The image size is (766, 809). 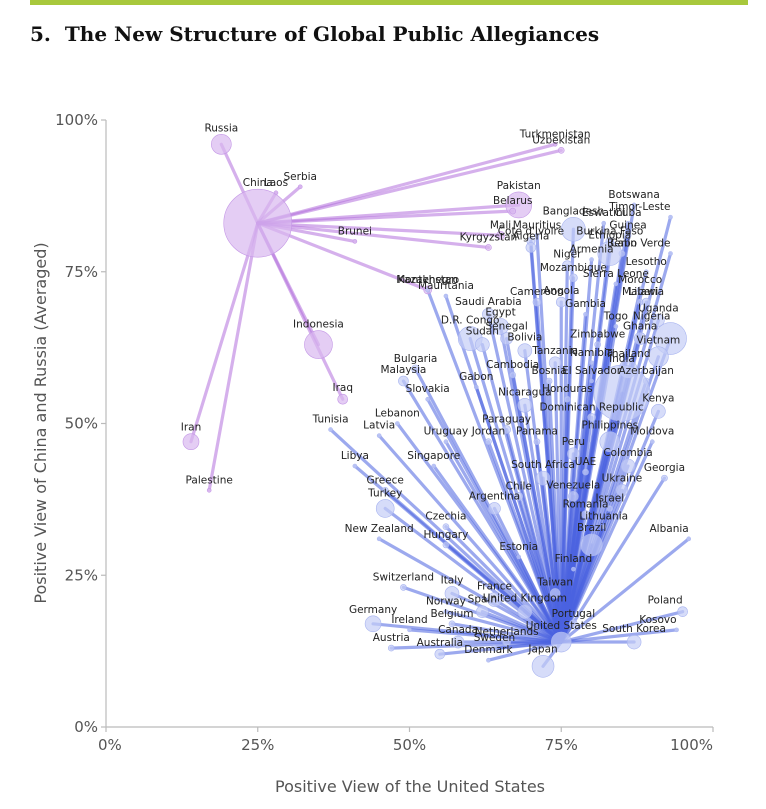 What do you see at coordinates (415, 369) in the screenshot?
I see `bubble-bulgaria` at bounding box center [415, 369].